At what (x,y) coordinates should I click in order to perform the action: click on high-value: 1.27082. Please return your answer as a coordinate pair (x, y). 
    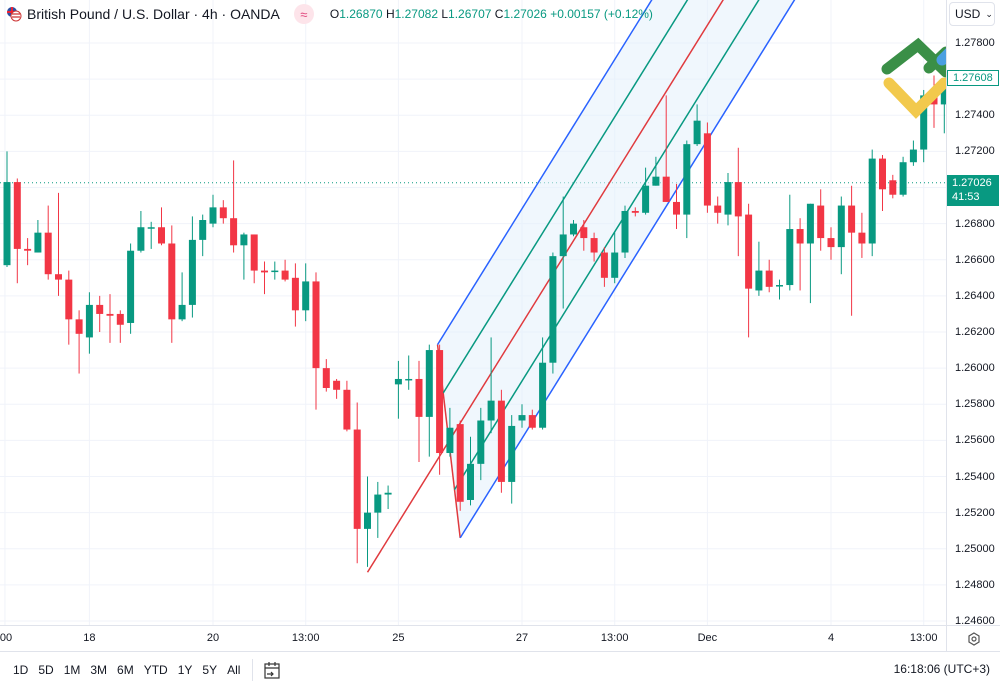
    Looking at the image, I should click on (416, 14).